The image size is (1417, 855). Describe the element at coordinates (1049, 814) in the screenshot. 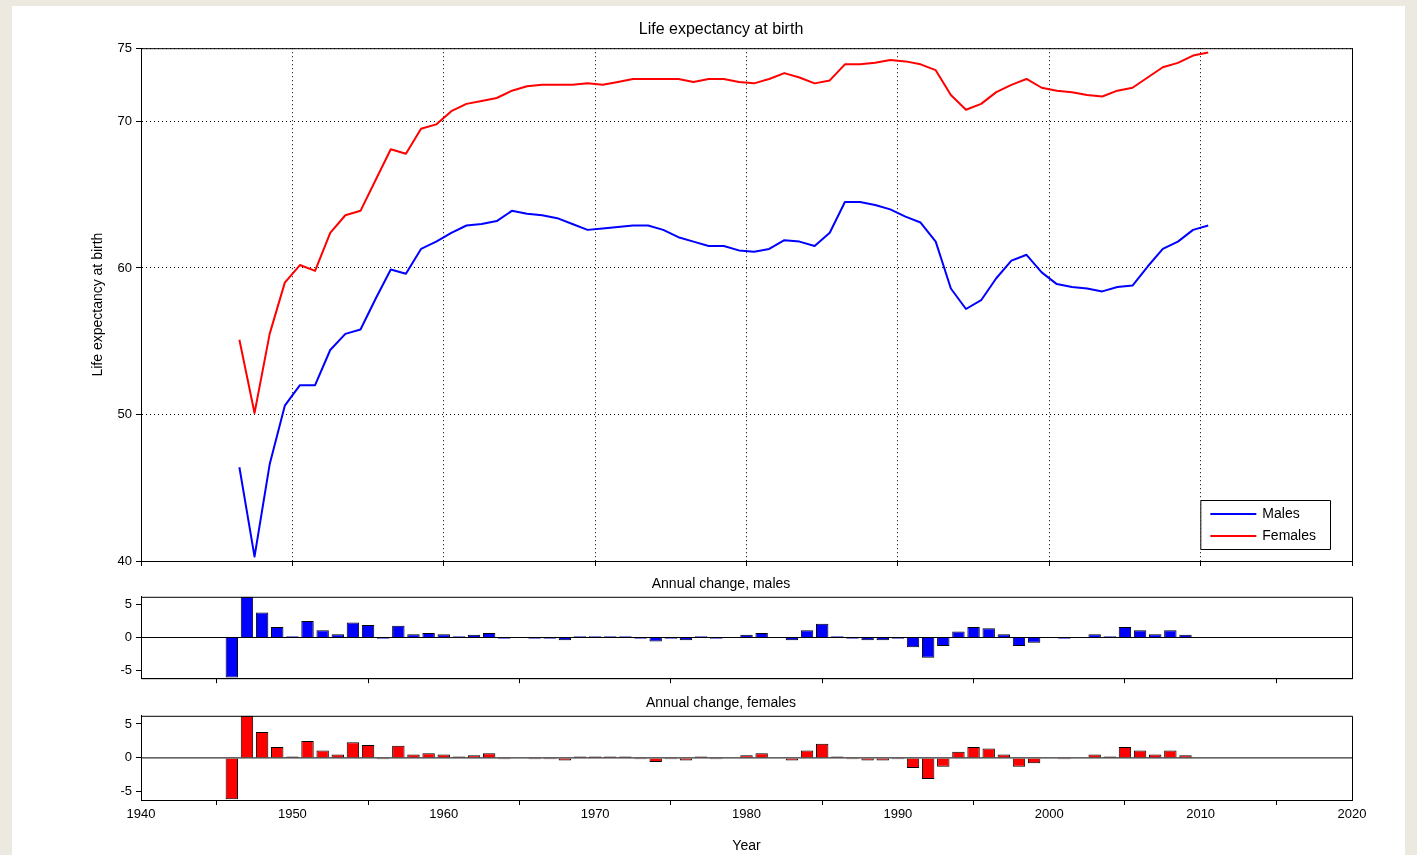

I see `x-tick-label: 2000` at that location.